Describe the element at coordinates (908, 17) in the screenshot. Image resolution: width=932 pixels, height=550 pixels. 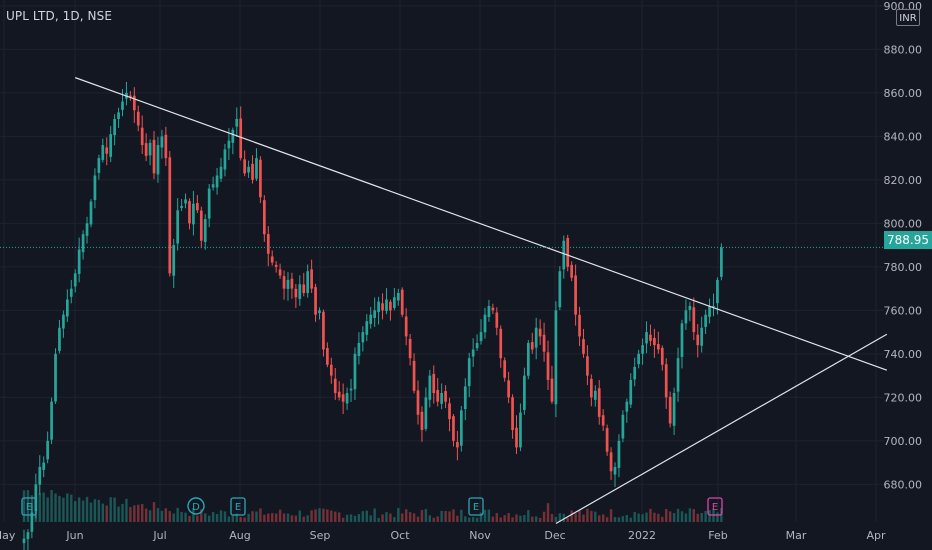
I see `currency-badge: INR` at that location.